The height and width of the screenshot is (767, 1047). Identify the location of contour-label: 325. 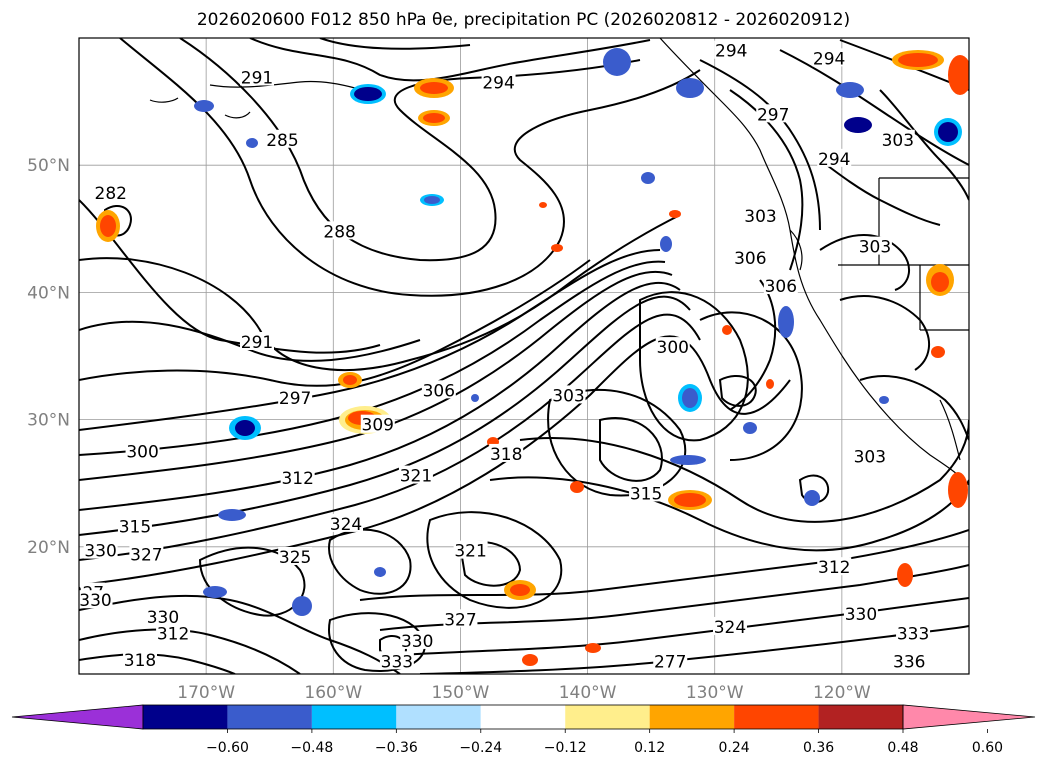
(295, 558).